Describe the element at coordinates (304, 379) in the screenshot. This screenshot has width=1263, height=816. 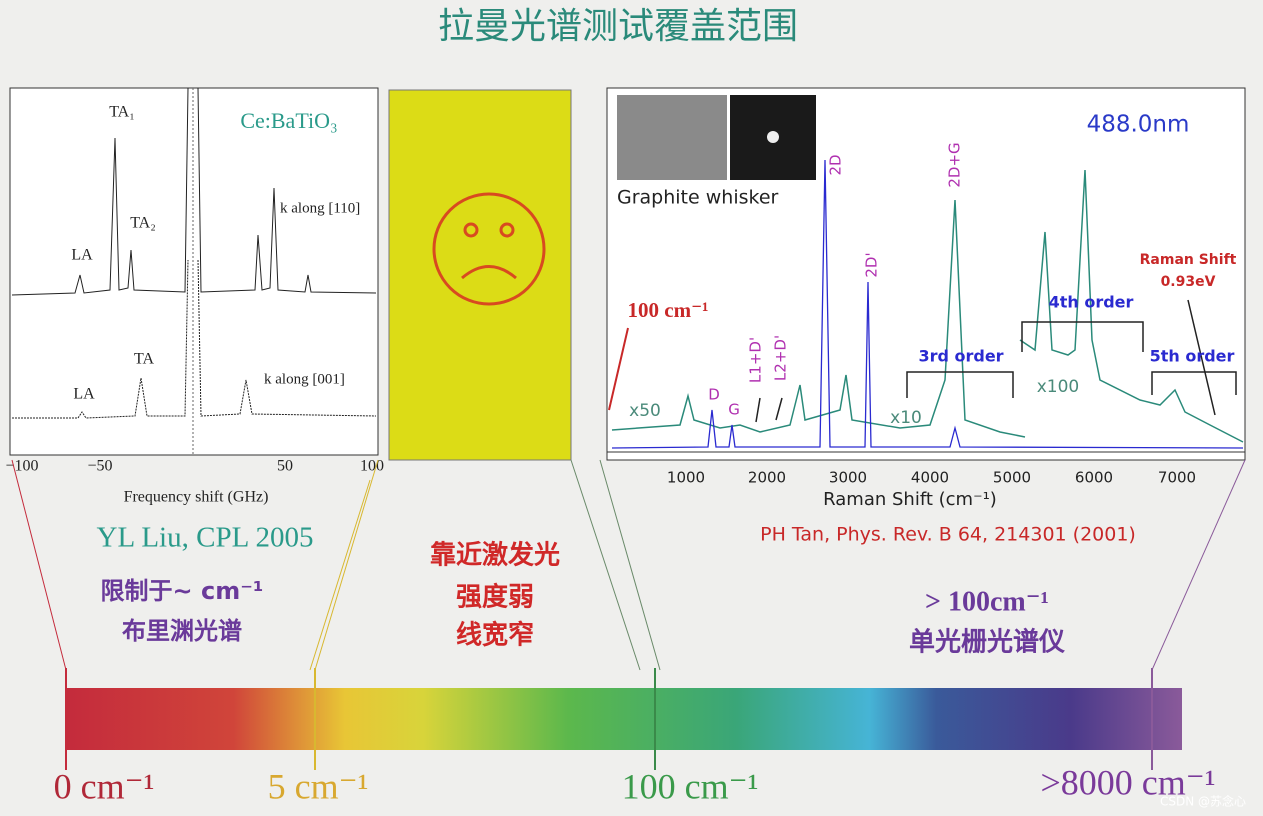
I see `trace-label: k along [001]` at that location.